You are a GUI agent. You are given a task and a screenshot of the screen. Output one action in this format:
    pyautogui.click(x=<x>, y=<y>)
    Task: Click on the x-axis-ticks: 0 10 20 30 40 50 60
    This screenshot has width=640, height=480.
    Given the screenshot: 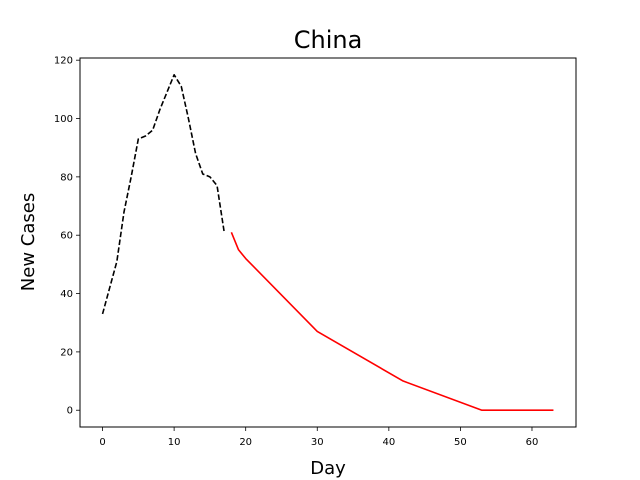 What is the action you would take?
    pyautogui.click(x=318, y=437)
    